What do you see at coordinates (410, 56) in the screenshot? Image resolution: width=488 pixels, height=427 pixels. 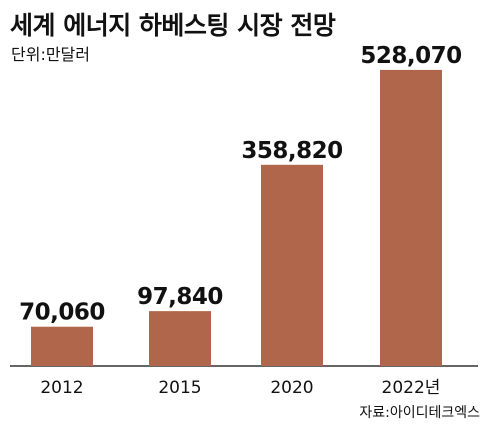 I see `data-label-4: 528,070` at bounding box center [410, 56].